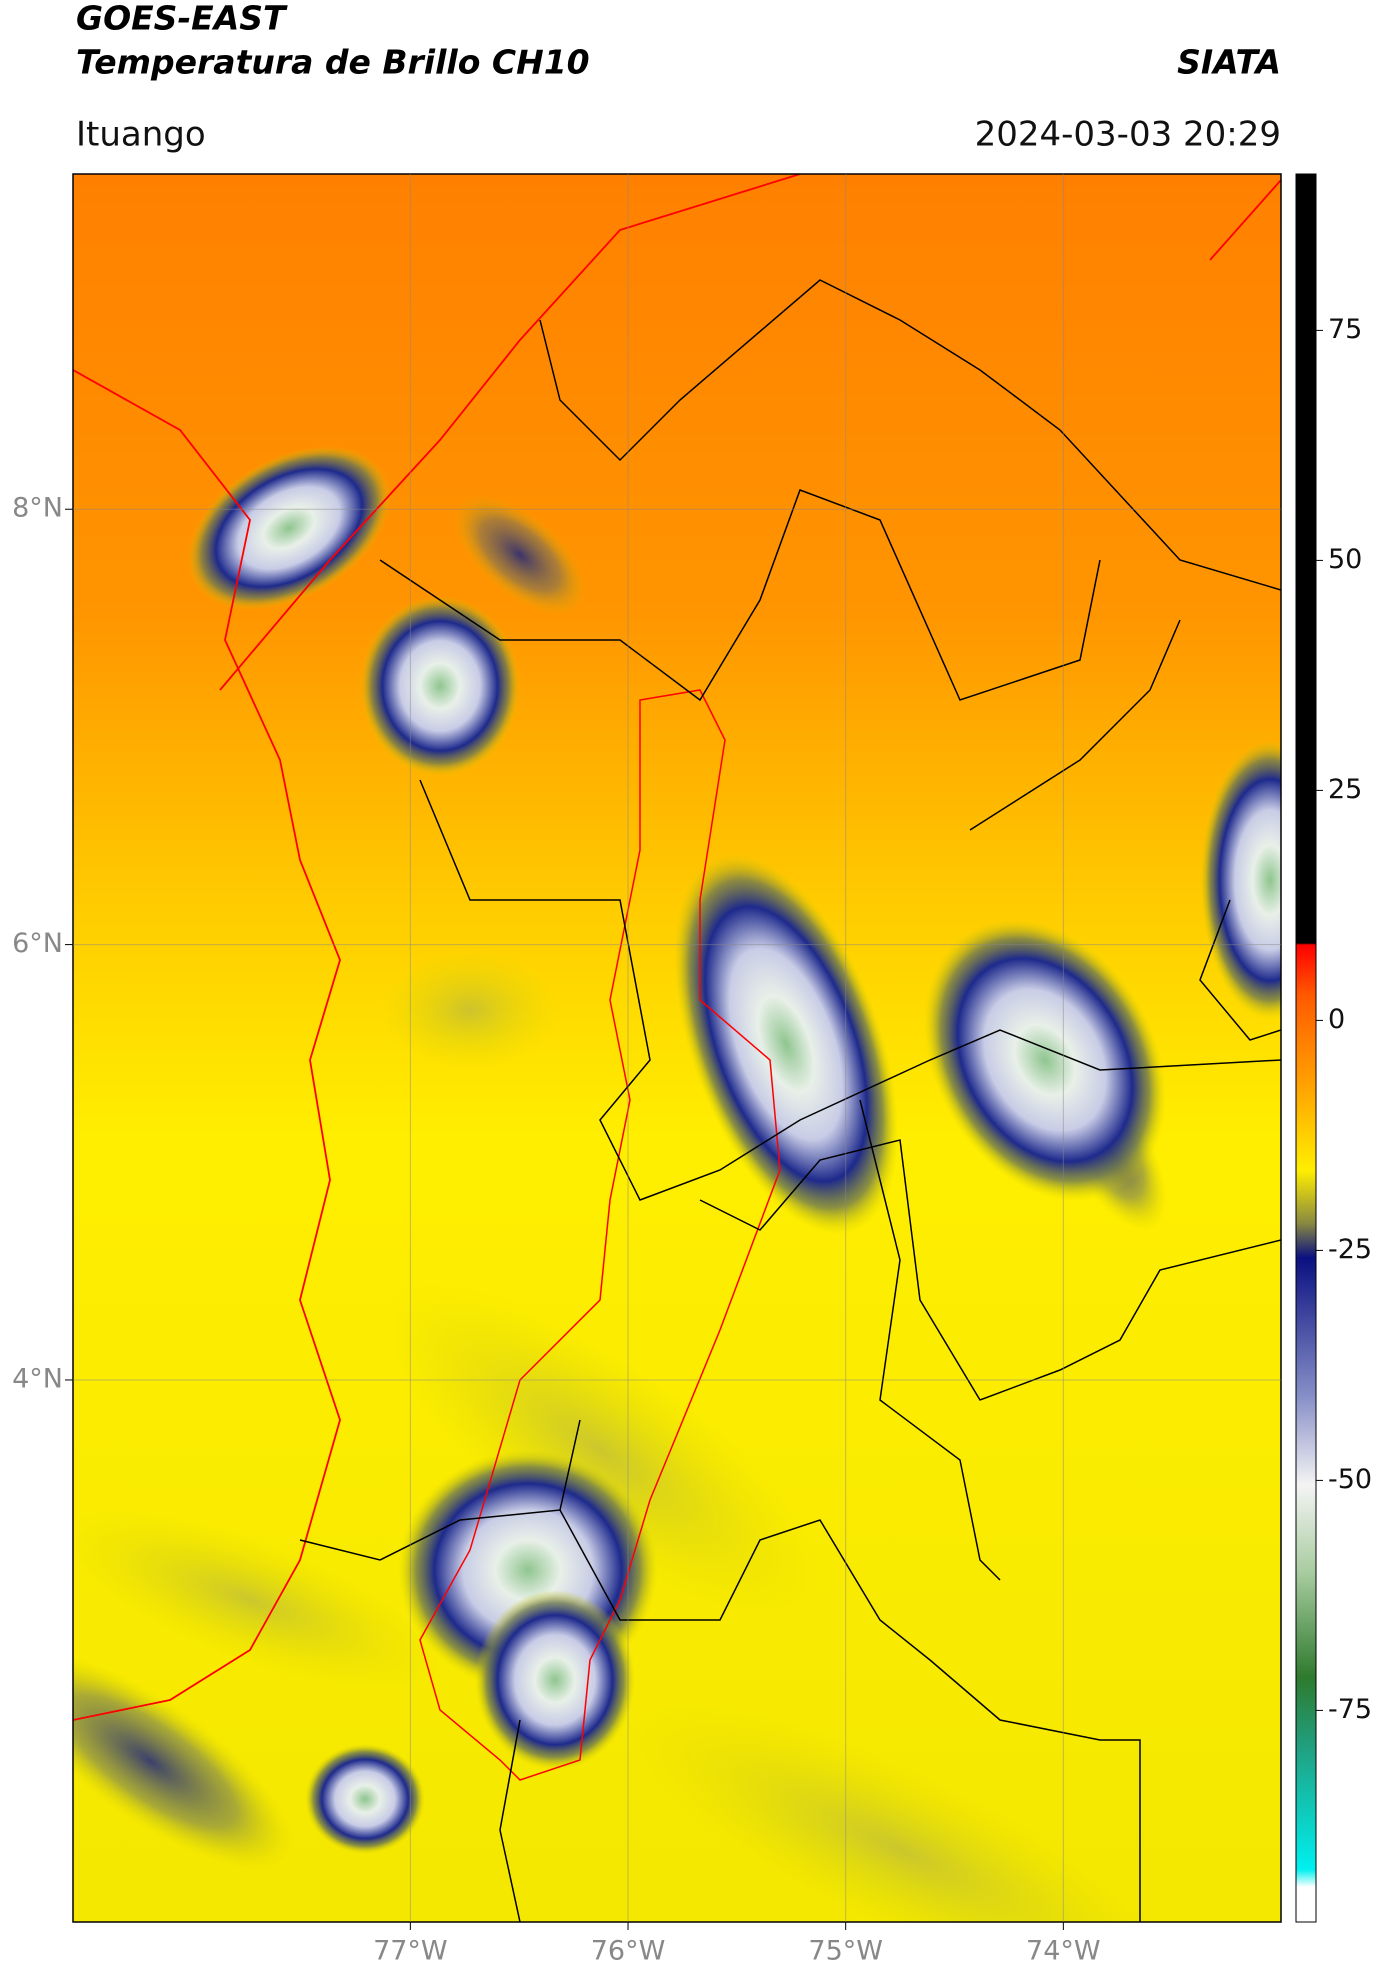  Describe the element at coordinates (410, 1951) in the screenshot. I see `x-tick-label: 77°W` at that location.